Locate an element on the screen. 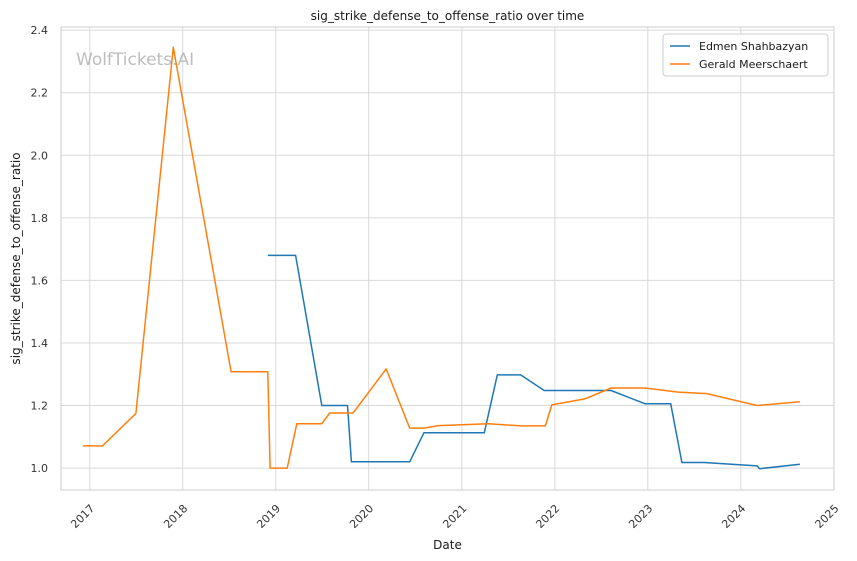 The image size is (857, 561). legend-label: Gerald Meerschaert is located at coordinates (753, 64).